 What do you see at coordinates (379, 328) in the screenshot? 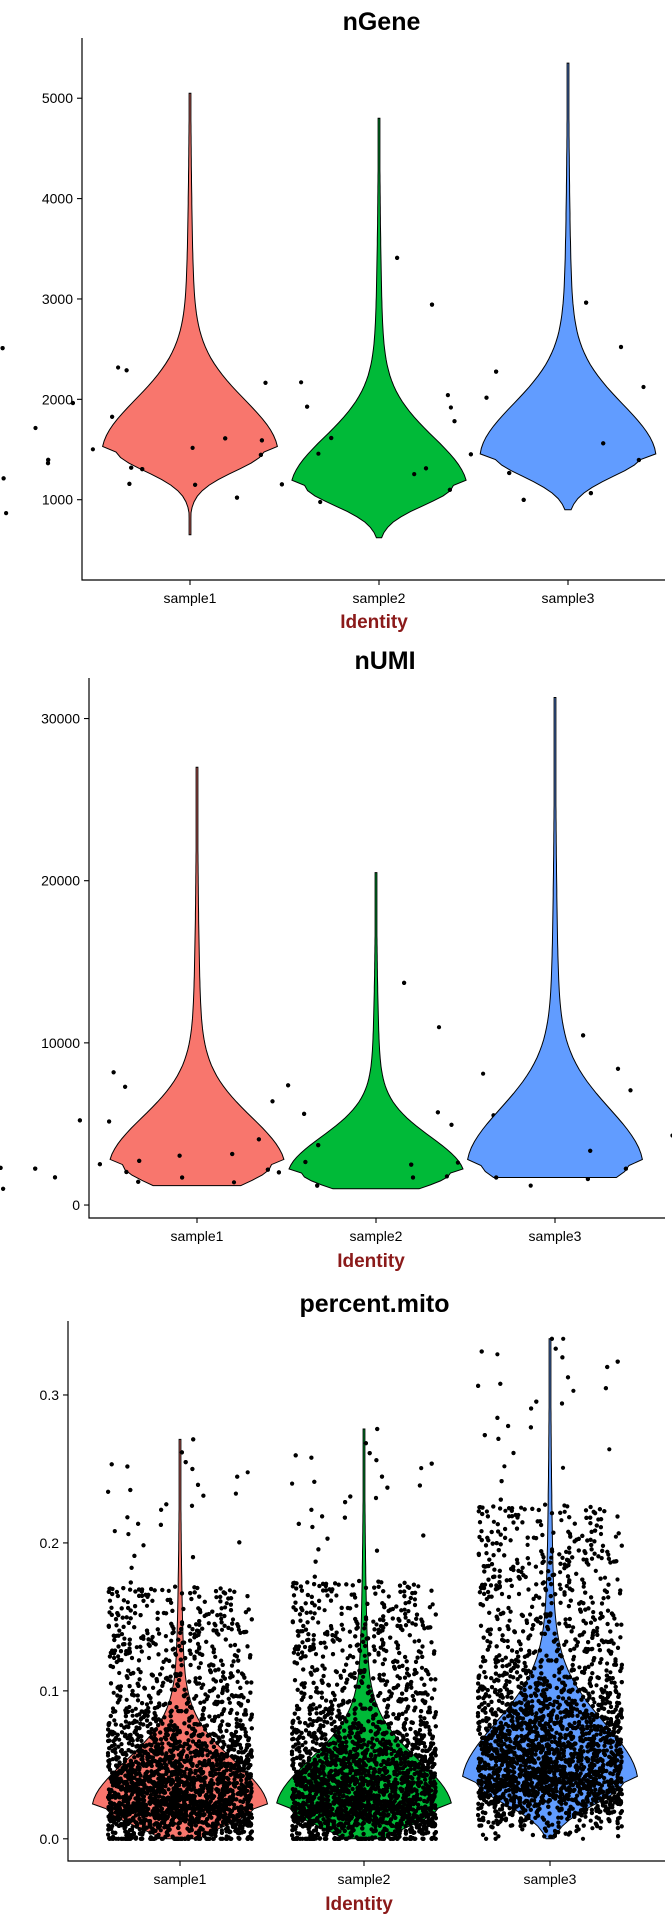
I see `violin-sample2` at bounding box center [379, 328].